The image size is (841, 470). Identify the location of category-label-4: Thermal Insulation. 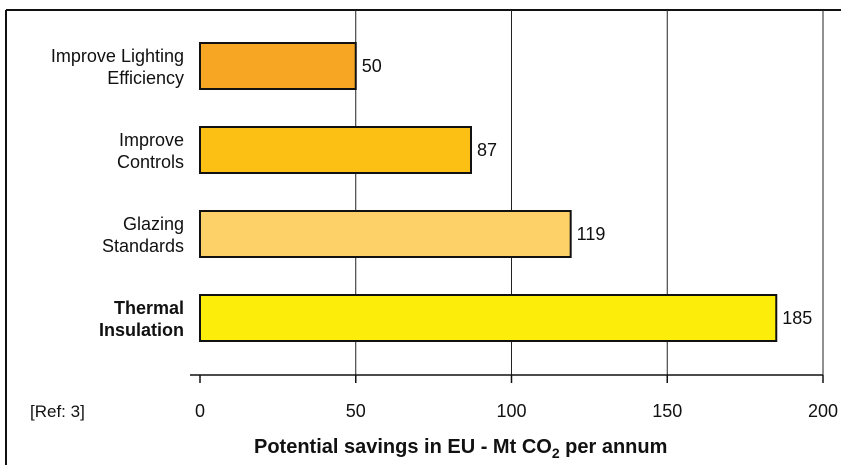
(141, 319).